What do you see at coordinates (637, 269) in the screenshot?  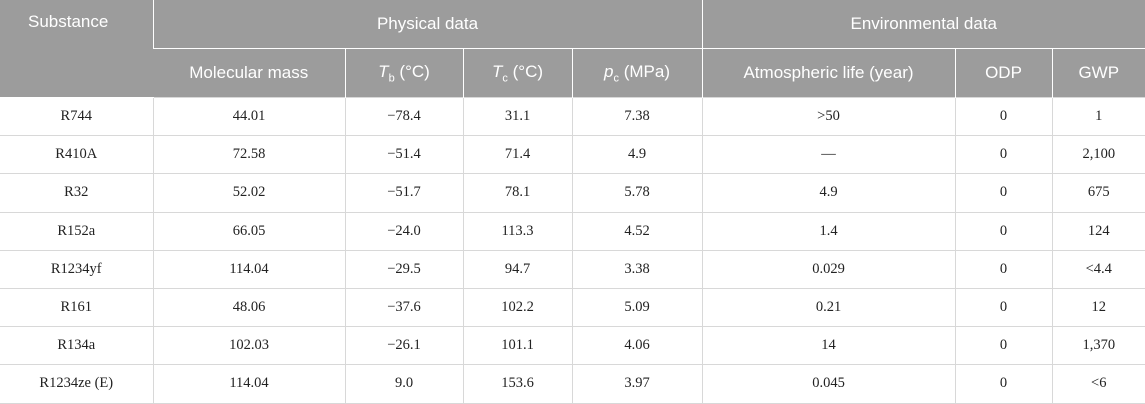 I see `table-cell: 3.38` at bounding box center [637, 269].